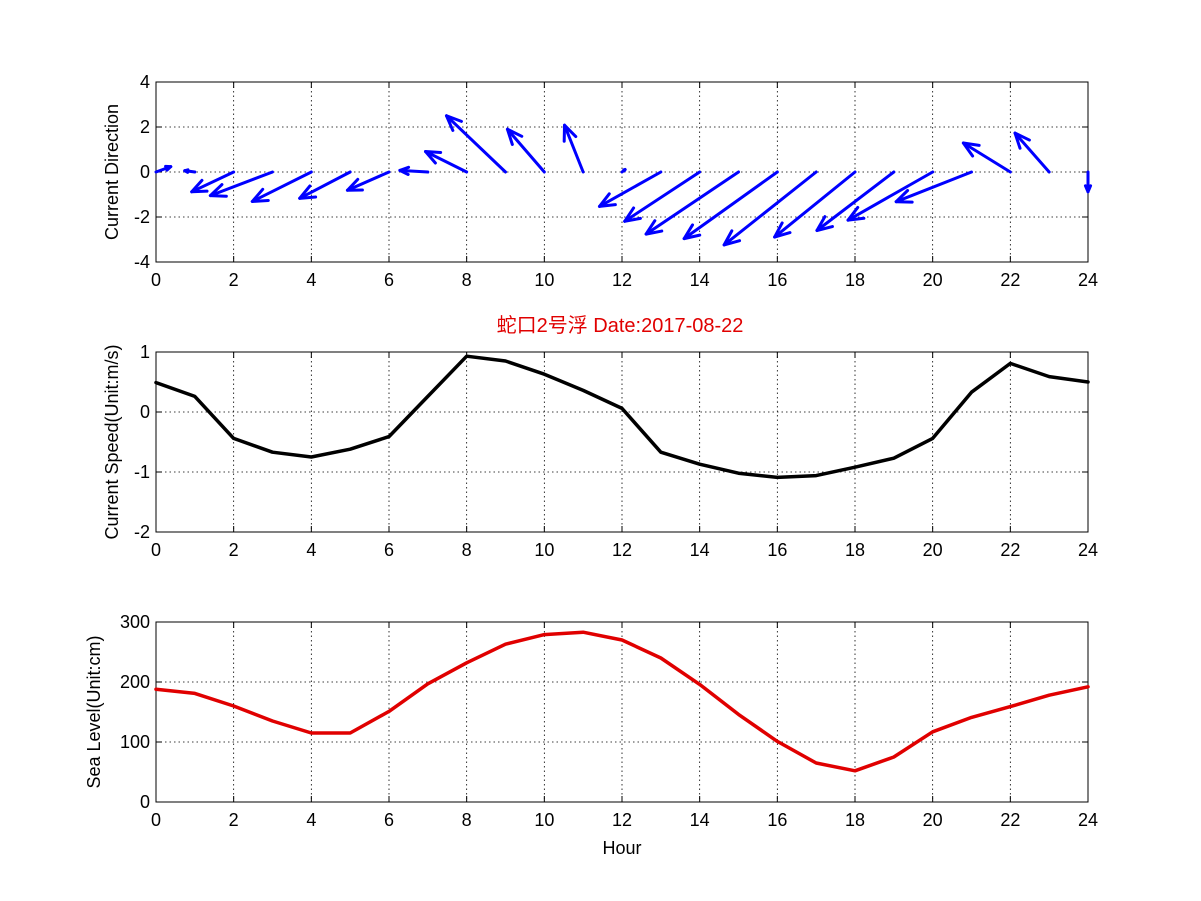 The image size is (1201, 901). I want to click on x-tick-label: 0, so click(156, 280).